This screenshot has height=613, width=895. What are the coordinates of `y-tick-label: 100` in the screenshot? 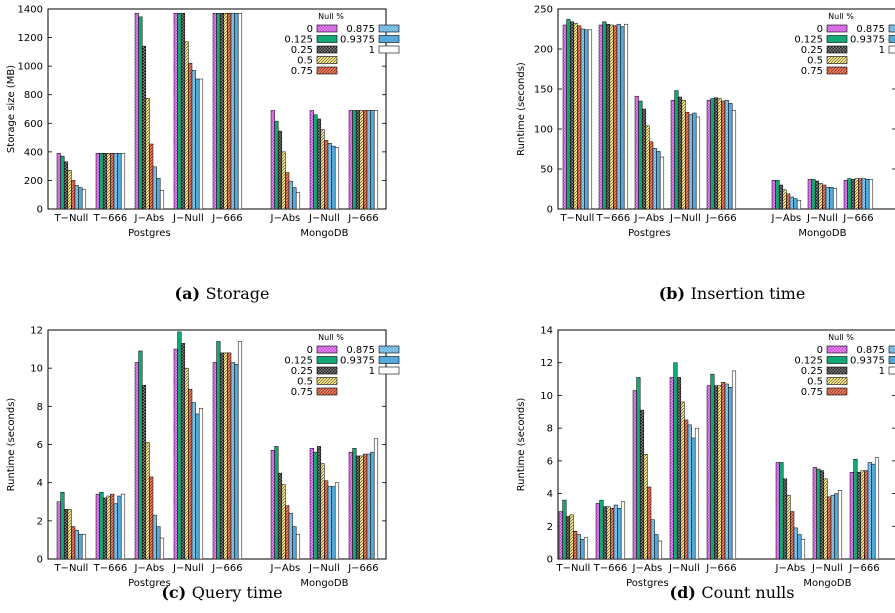 It's located at (543, 130).